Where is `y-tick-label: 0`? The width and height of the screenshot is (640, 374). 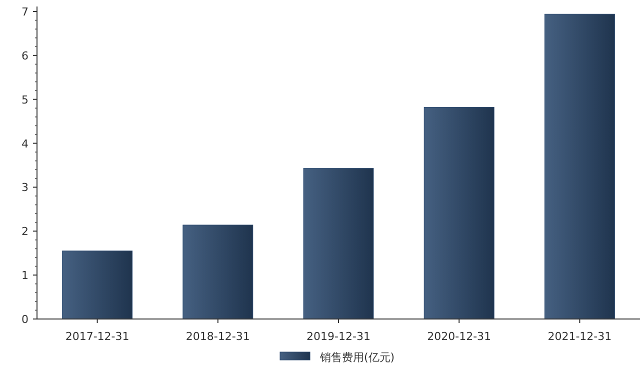 y-tick-label: 0 is located at coordinates (25, 319).